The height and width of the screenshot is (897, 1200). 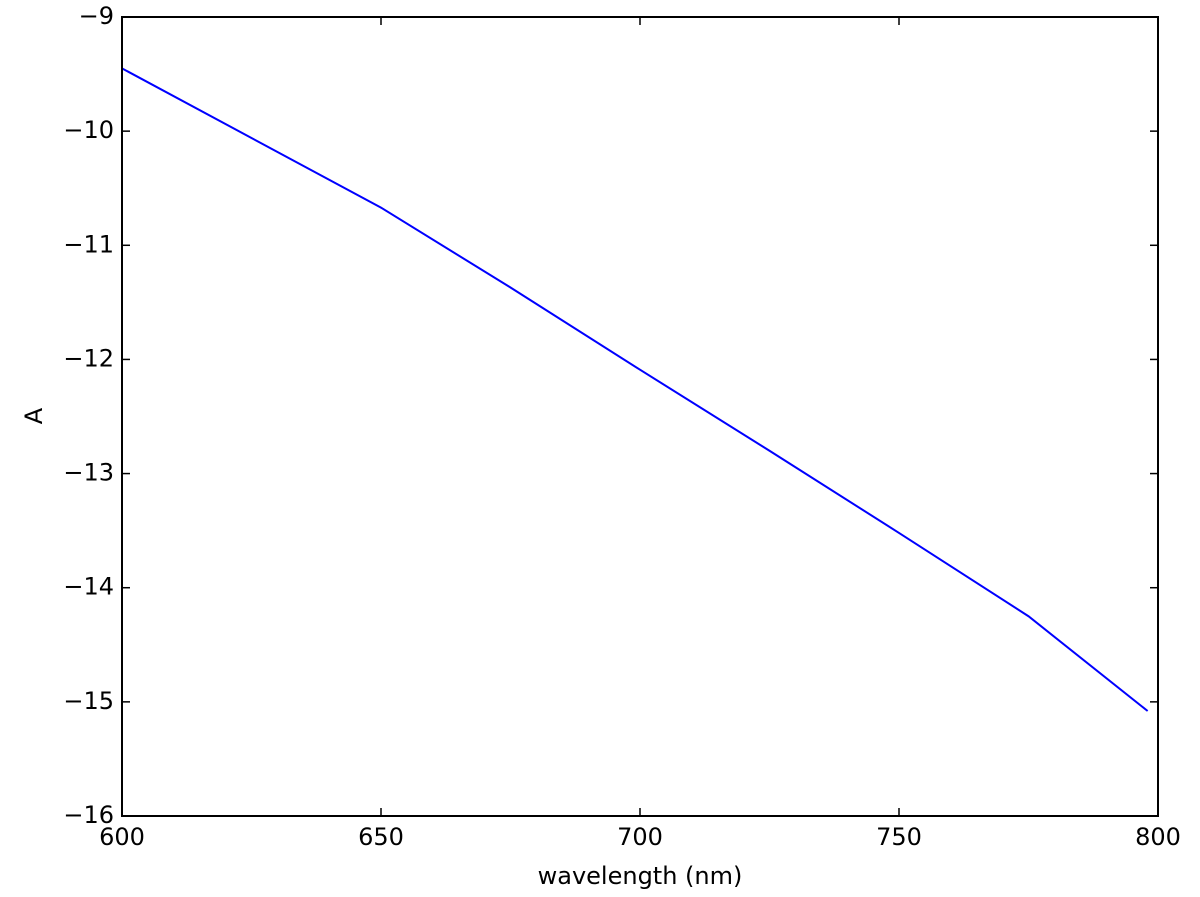 What do you see at coordinates (88, 587) in the screenshot?
I see `y-tick-label: −14` at bounding box center [88, 587].